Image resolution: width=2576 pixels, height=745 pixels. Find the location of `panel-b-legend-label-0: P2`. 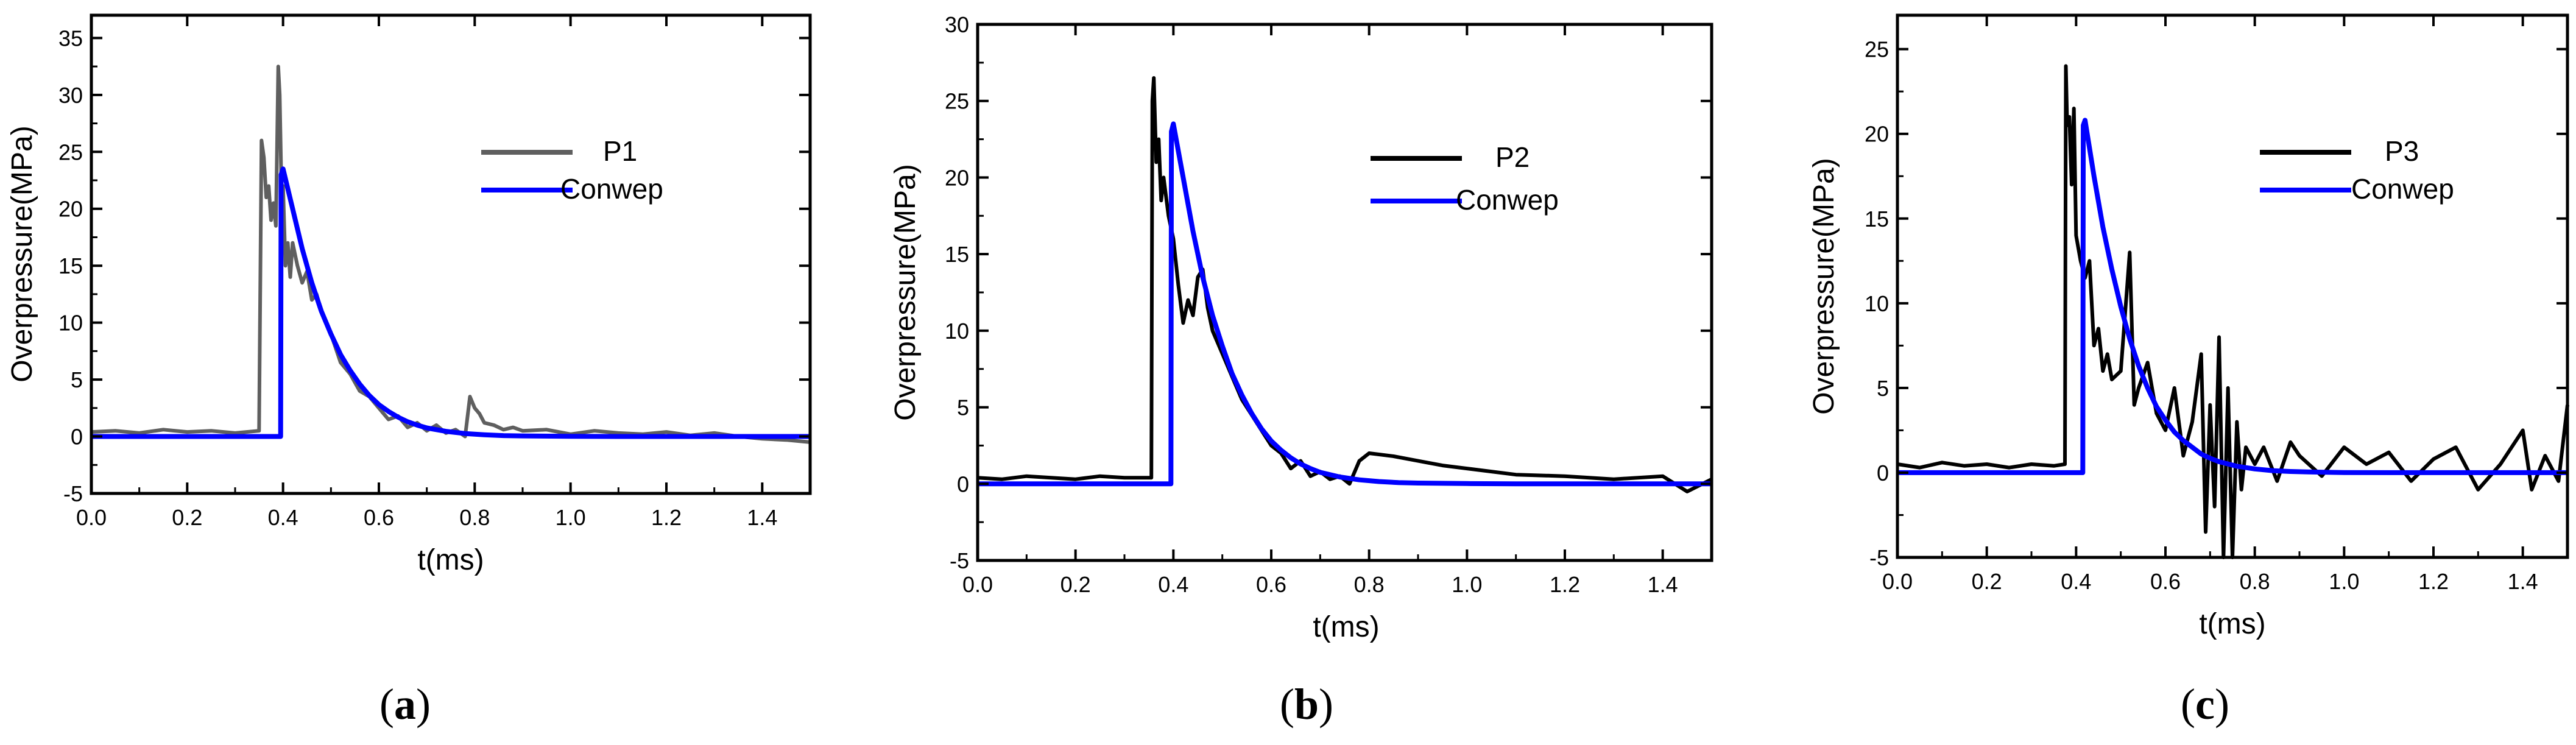

panel-b-legend-label-0: P2 is located at coordinates (1513, 157).